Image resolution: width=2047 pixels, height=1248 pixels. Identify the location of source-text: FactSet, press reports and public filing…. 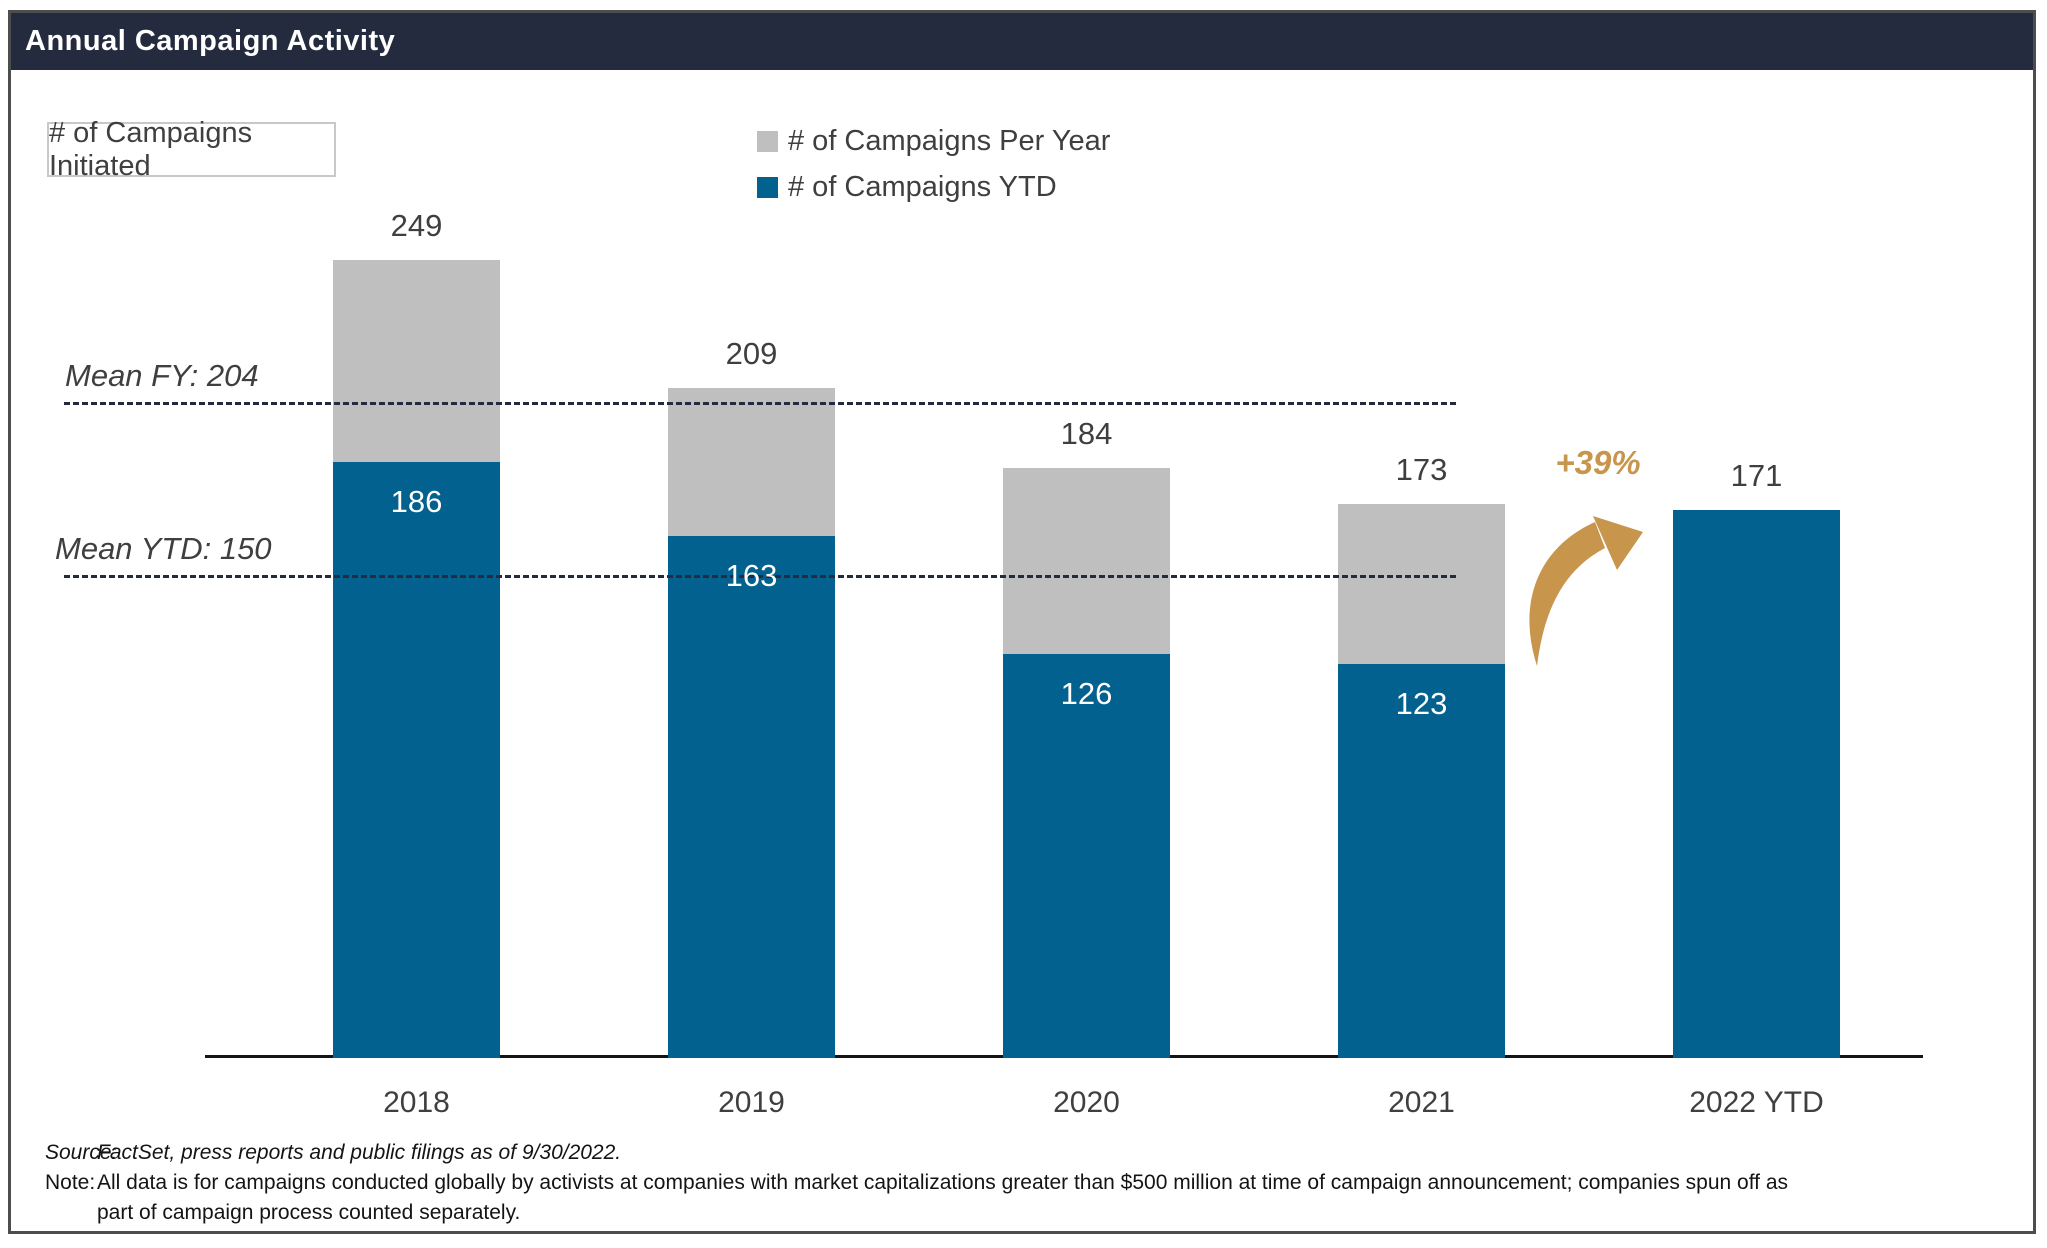
(359, 1152).